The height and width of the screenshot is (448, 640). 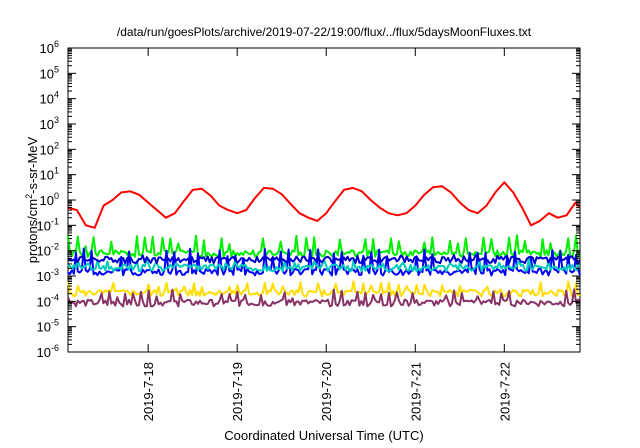 I want to click on y-tick-label: 10⁶, so click(x=49, y=47).